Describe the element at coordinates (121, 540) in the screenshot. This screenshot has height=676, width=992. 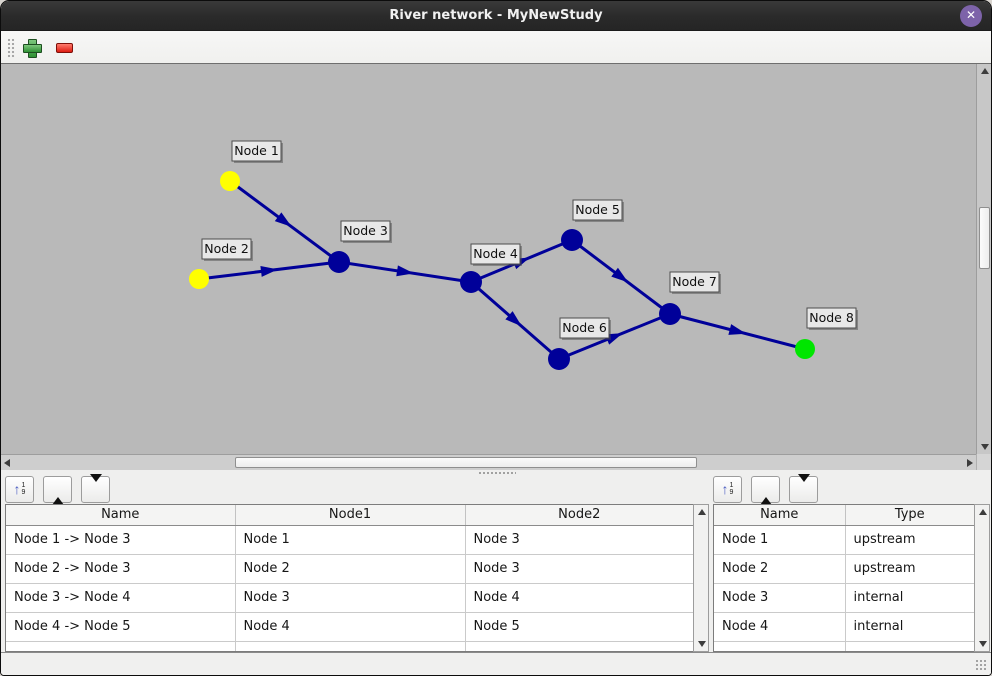
I see `table-cell: Node 1 -> Node 3` at that location.